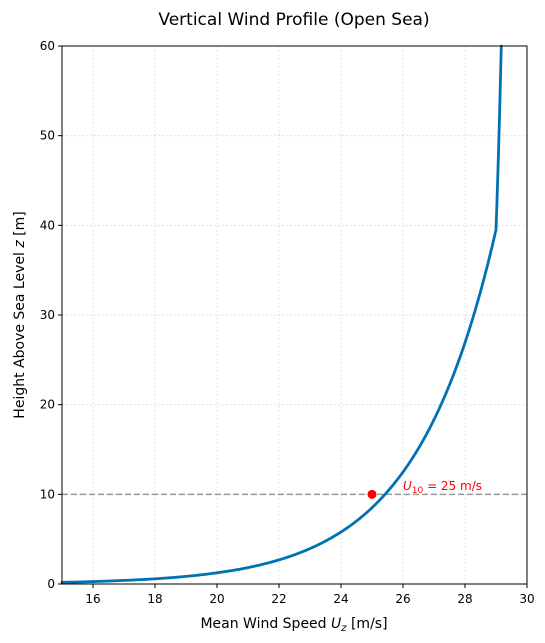  What do you see at coordinates (154, 599) in the screenshot?
I see `x-tick-label: 18` at bounding box center [154, 599].